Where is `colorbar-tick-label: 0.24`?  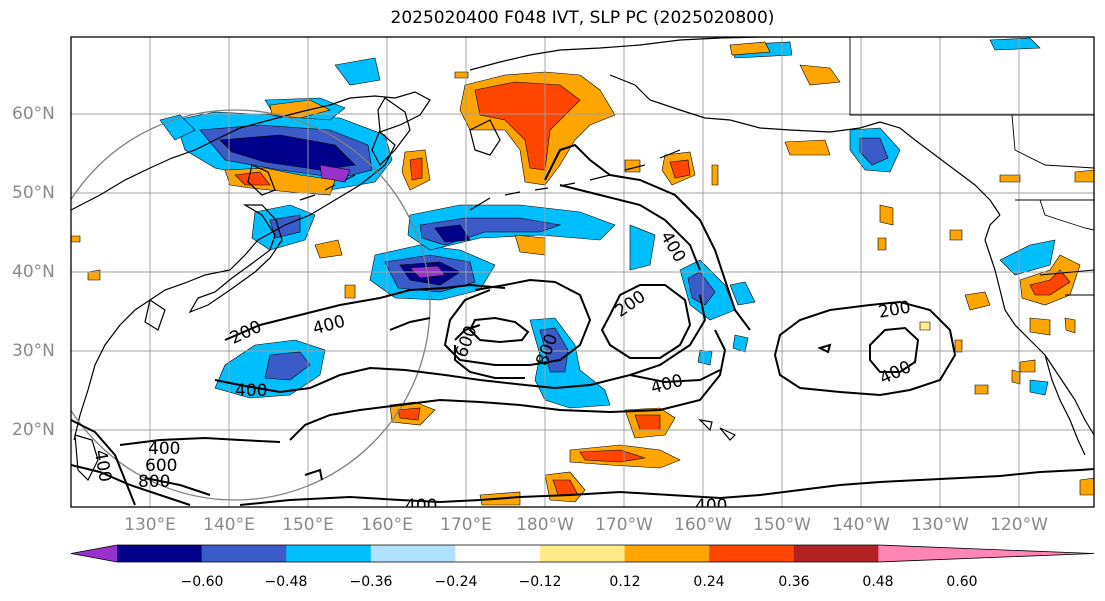
colorbar-tick-label: 0.24 is located at coordinates (709, 582).